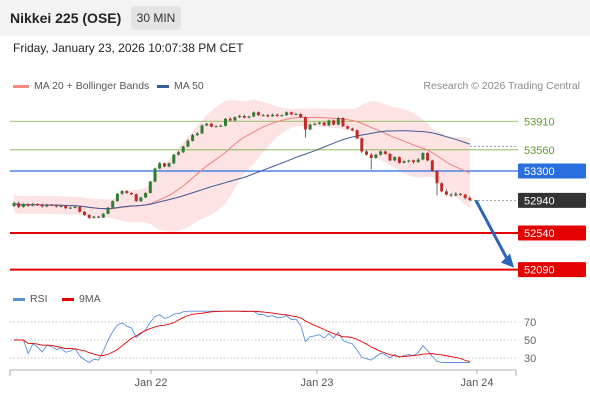  I want to click on credit-text: Research © 2026 Trading Central, so click(501, 86).